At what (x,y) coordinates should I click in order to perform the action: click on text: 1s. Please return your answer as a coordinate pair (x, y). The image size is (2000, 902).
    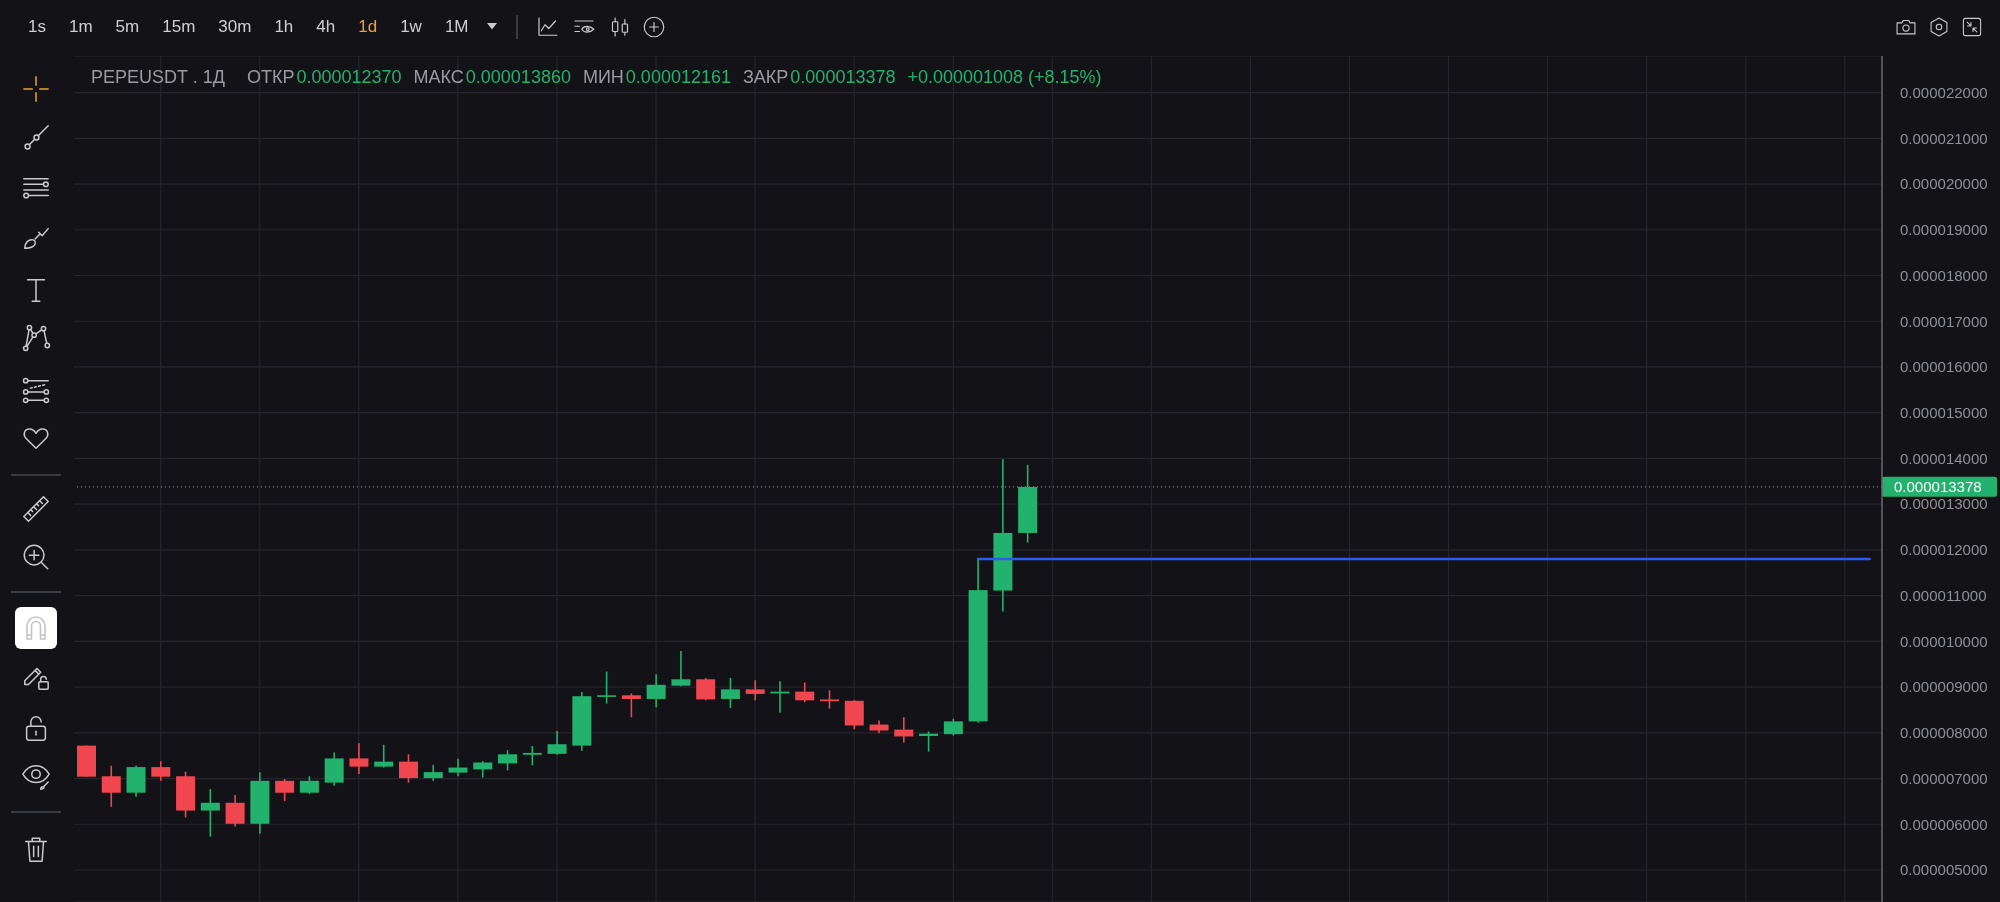
    Looking at the image, I should click on (37, 27).